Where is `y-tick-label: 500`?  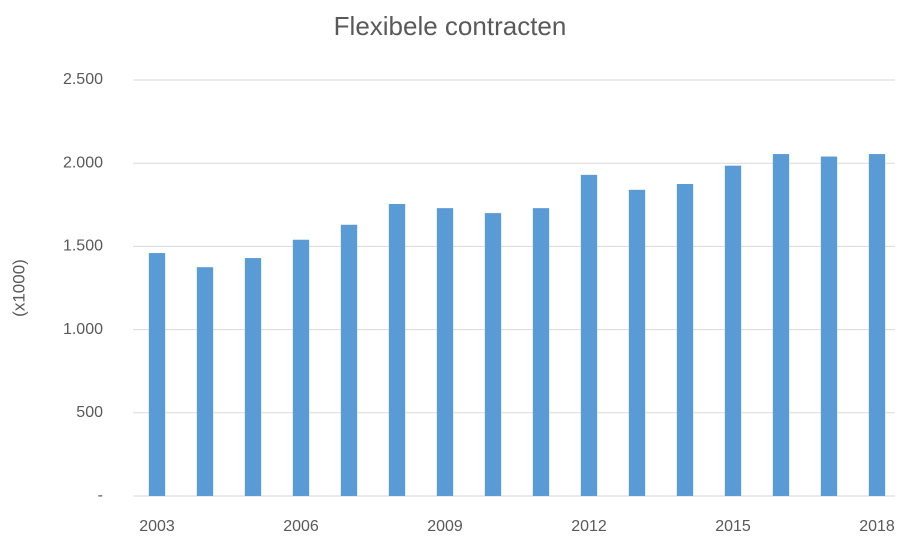 y-tick-label: 500 is located at coordinates (89, 412).